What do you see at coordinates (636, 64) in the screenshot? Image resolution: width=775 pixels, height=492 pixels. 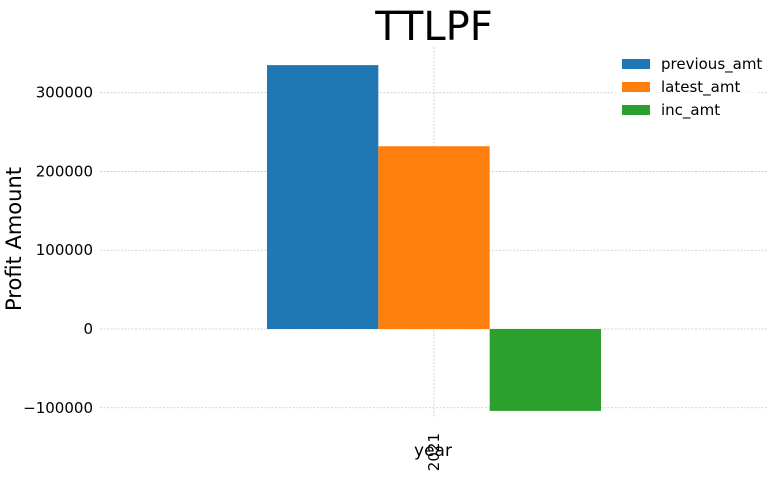 I see `legend-swatch-previous_amt` at bounding box center [636, 64].